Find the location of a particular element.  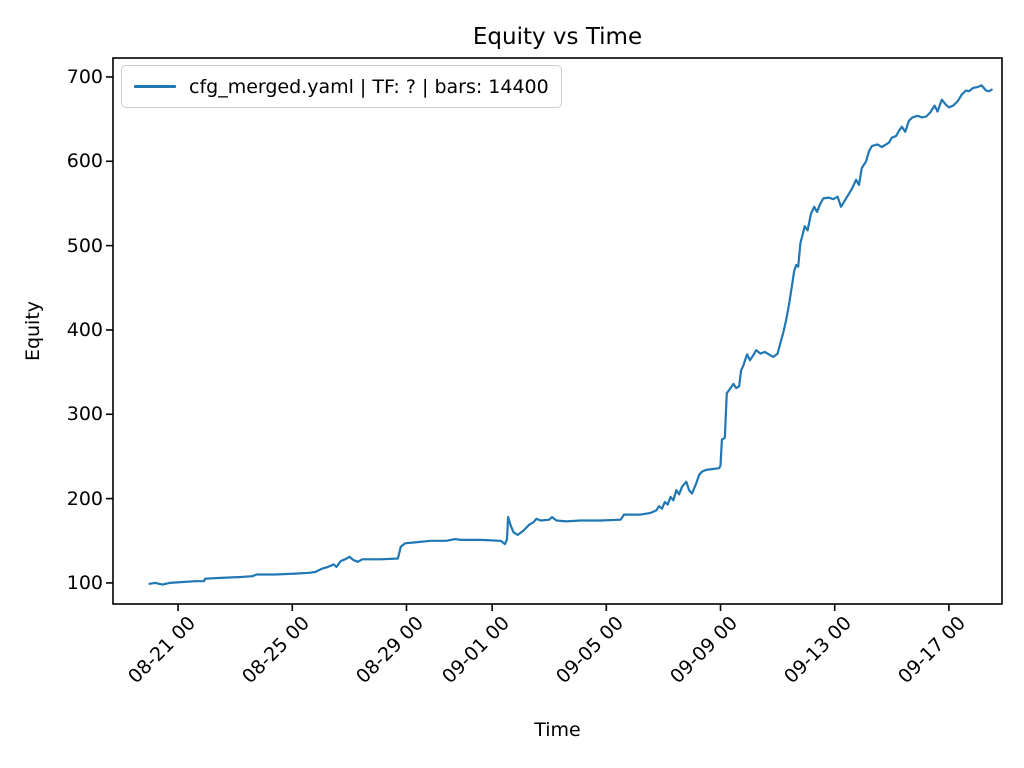

y-tick-label: 400 is located at coordinates (84, 329).